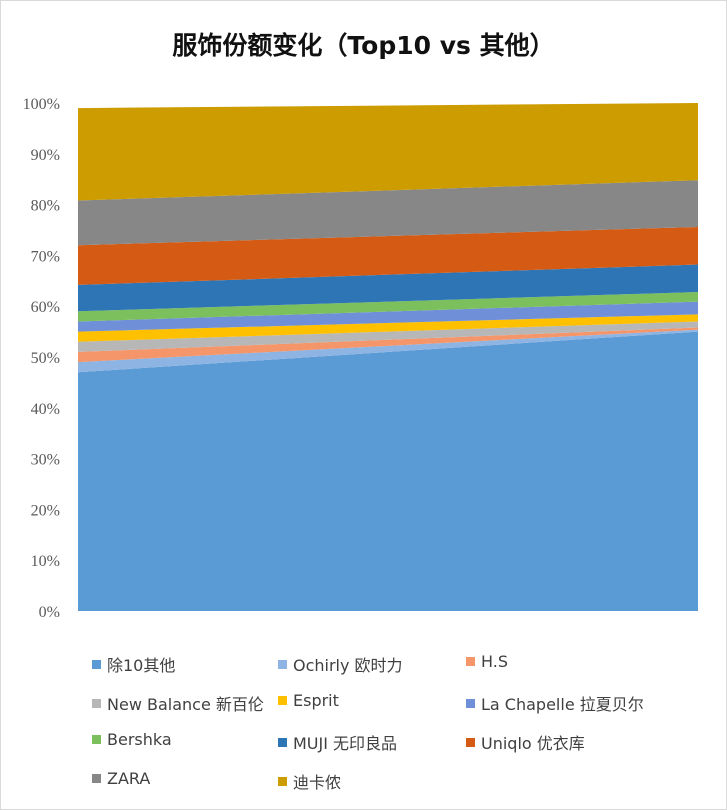 The width and height of the screenshot is (727, 810). I want to click on y-tick-label: 80%, so click(45, 206).